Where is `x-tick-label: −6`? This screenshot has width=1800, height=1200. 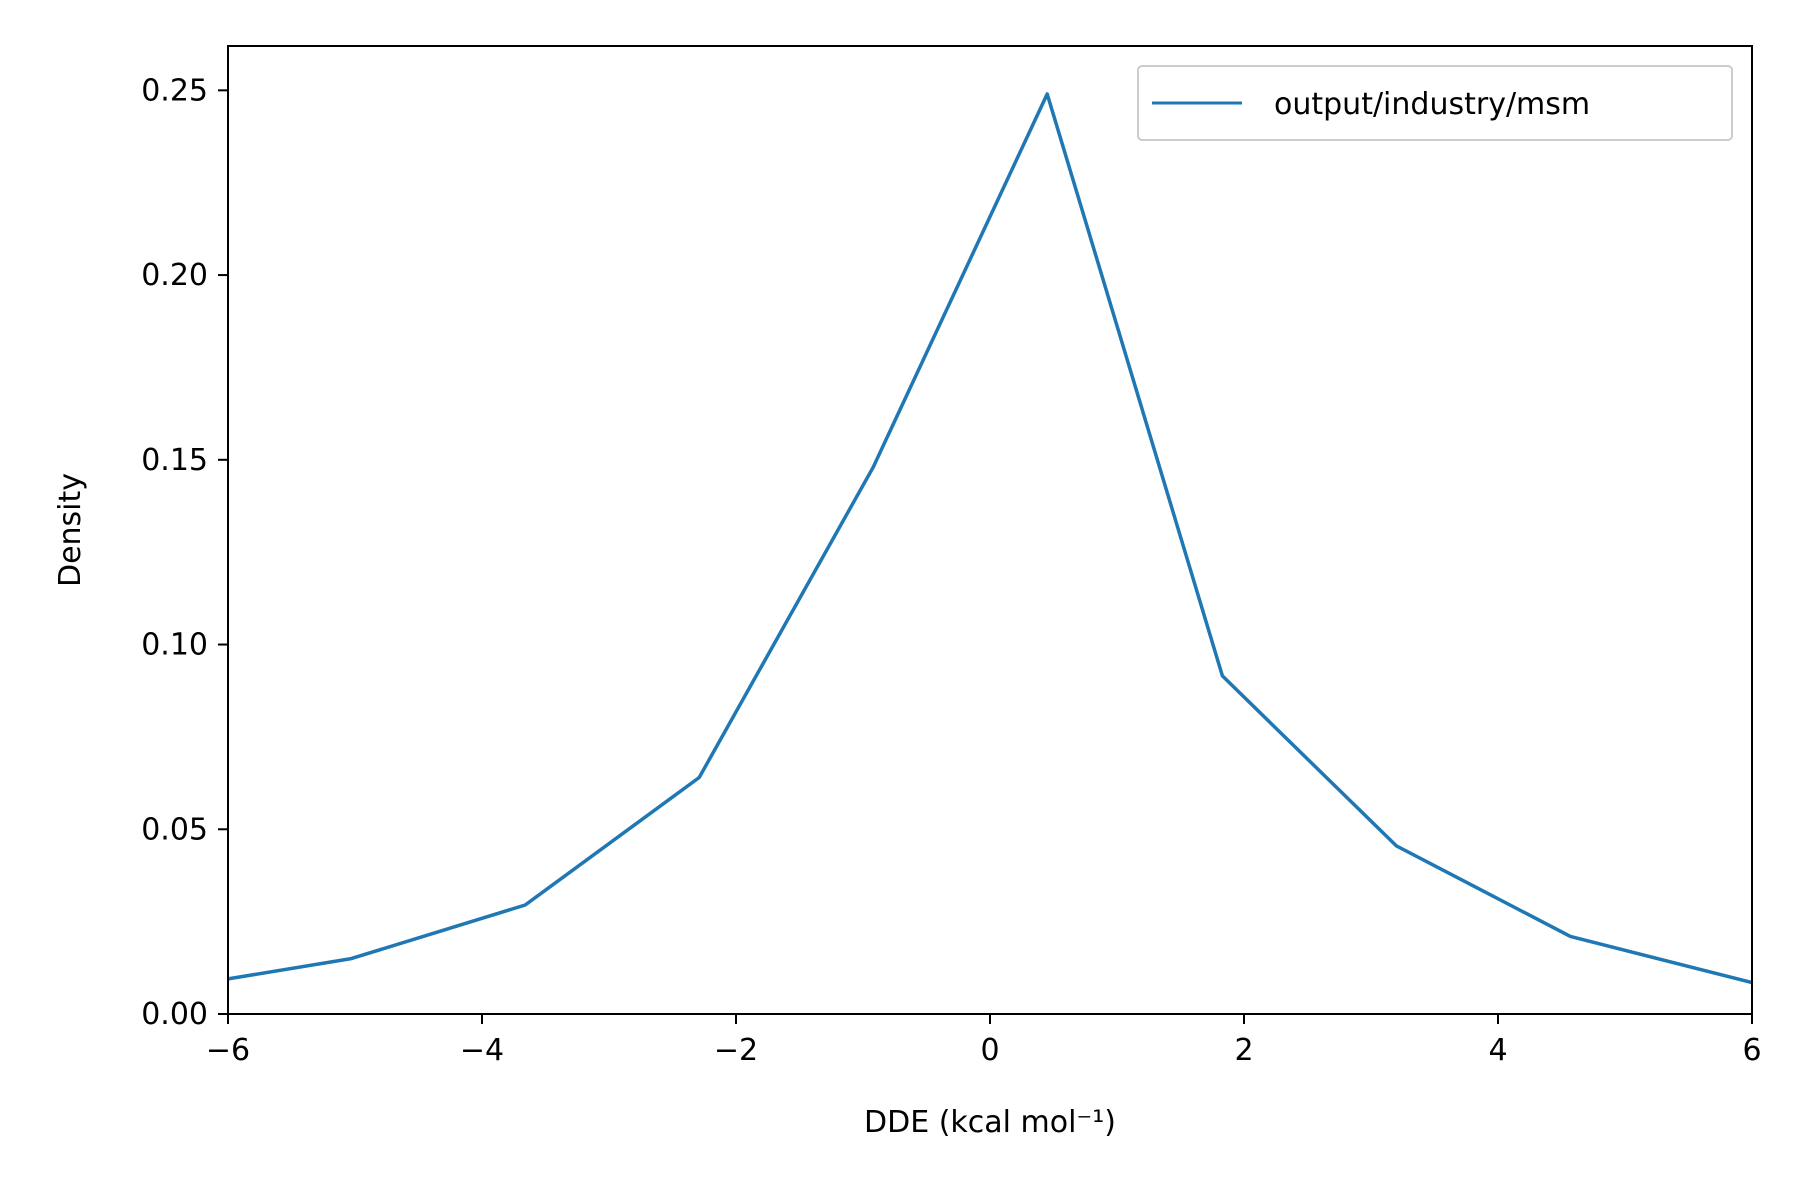
x-tick-label: −6 is located at coordinates (228, 1050).